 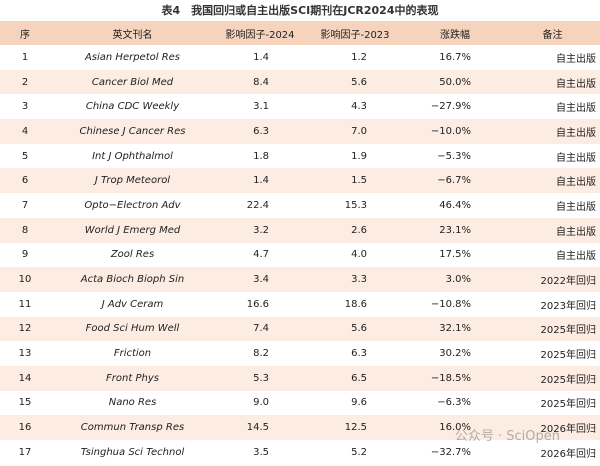 I want to click on table-cell: 3.2, so click(x=260, y=230).